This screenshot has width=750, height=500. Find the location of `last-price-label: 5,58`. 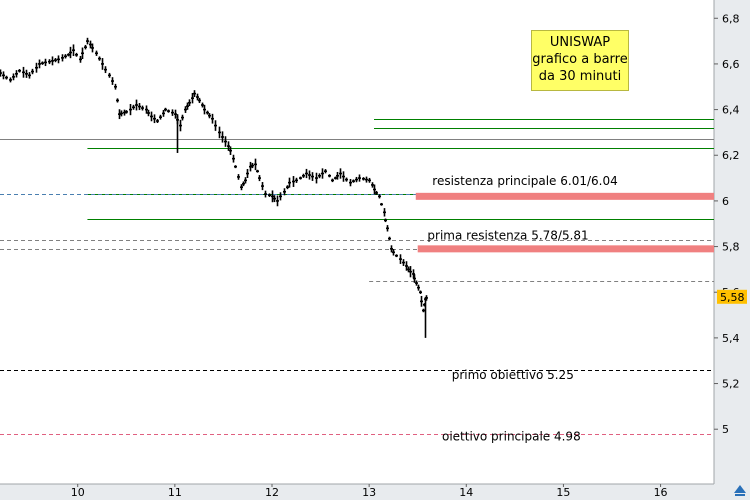

last-price-label: 5,58 is located at coordinates (732, 297).